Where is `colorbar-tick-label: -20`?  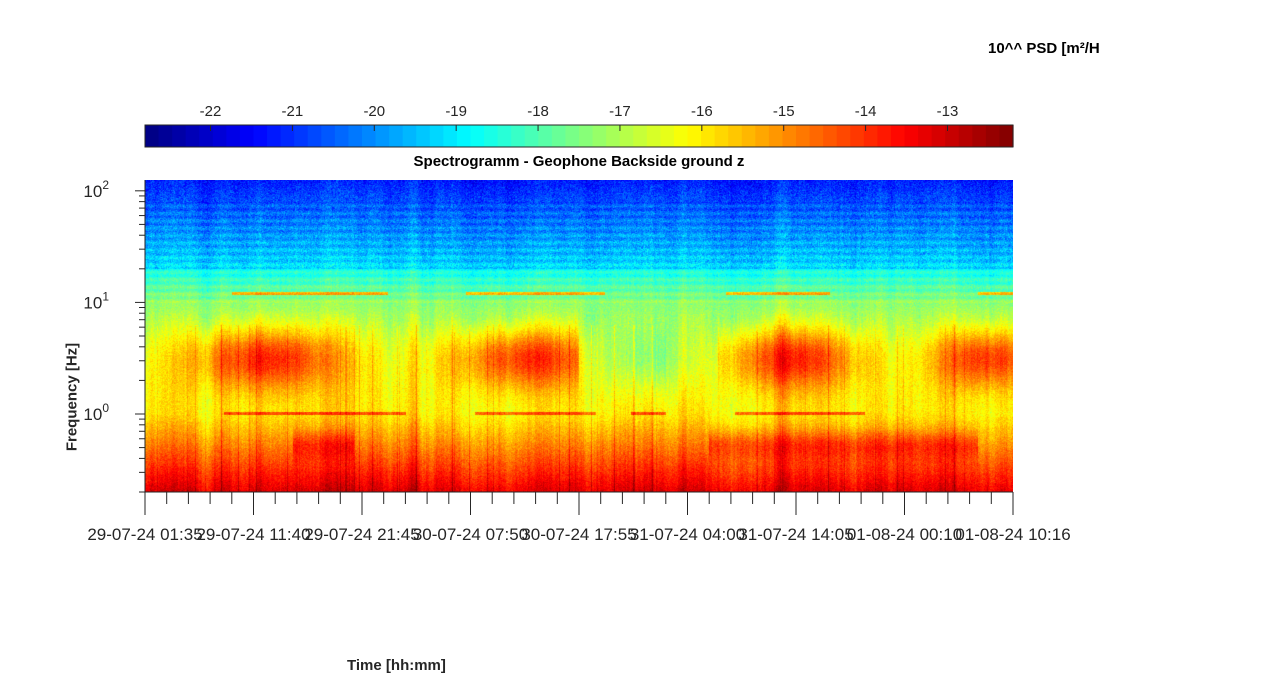 colorbar-tick-label: -20 is located at coordinates (374, 111).